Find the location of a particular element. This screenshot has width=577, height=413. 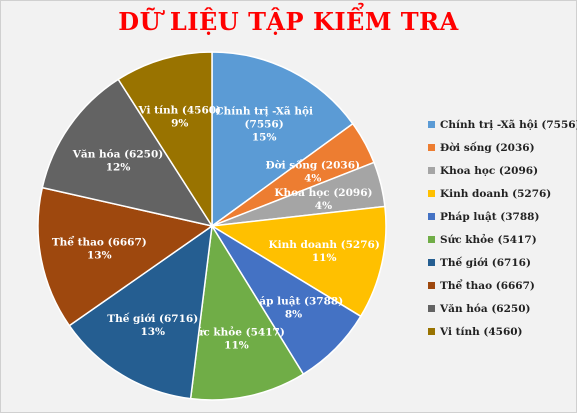

legend-item-van-hoa-6250: Văn hóa (6250) is located at coordinates (501, 308).